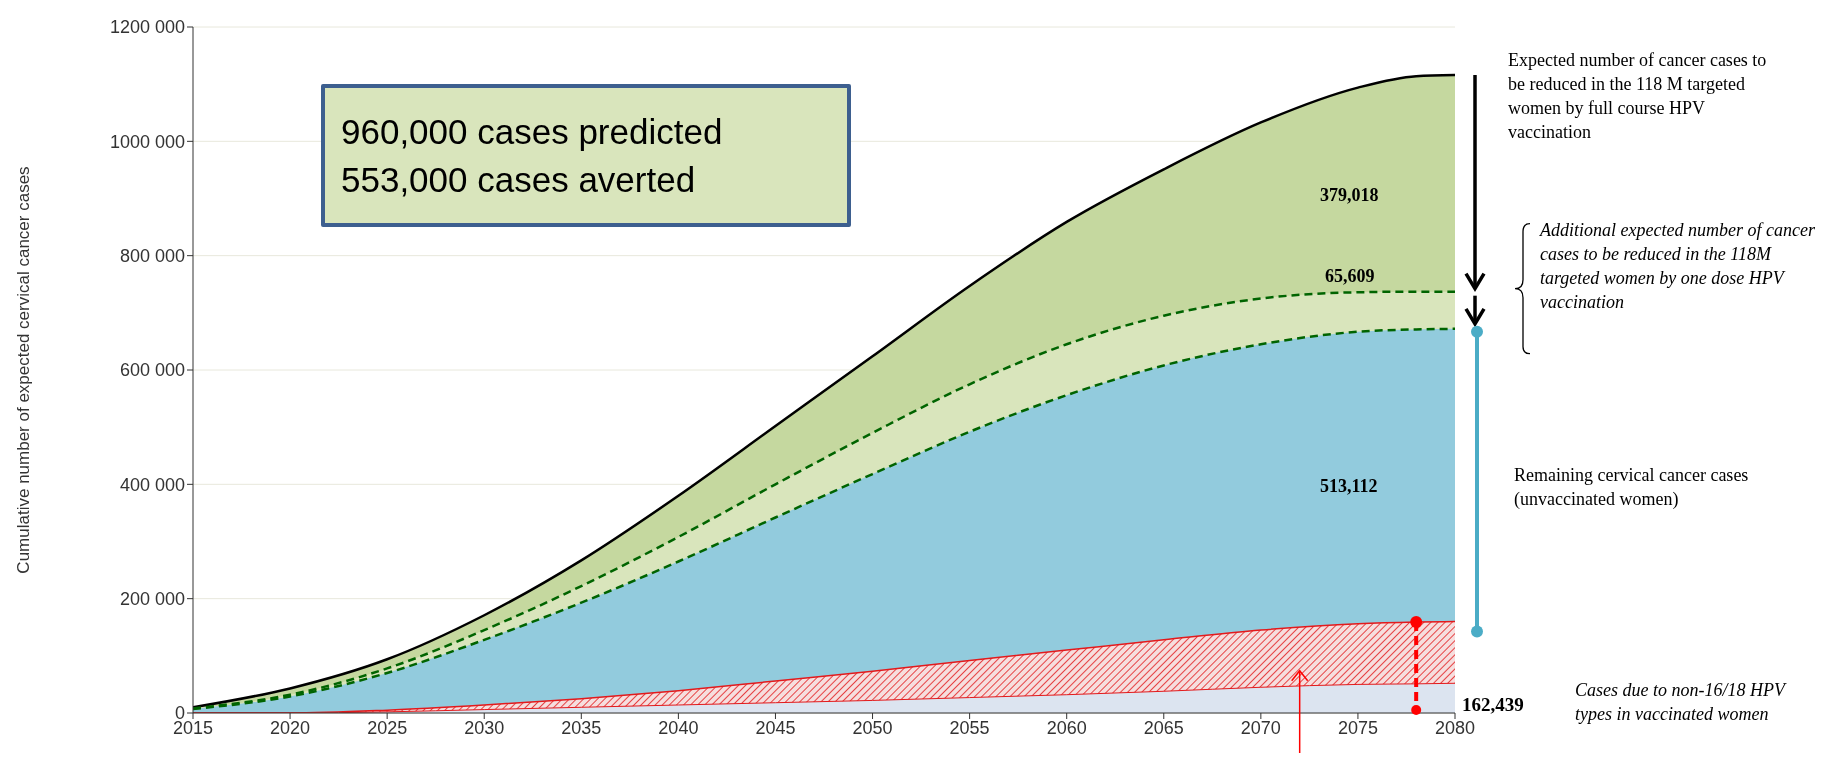  Describe the element at coordinates (1681, 702) in the screenshot. I see `text: Cases due to non-16/18 HPV types in vaccinated women` at that location.